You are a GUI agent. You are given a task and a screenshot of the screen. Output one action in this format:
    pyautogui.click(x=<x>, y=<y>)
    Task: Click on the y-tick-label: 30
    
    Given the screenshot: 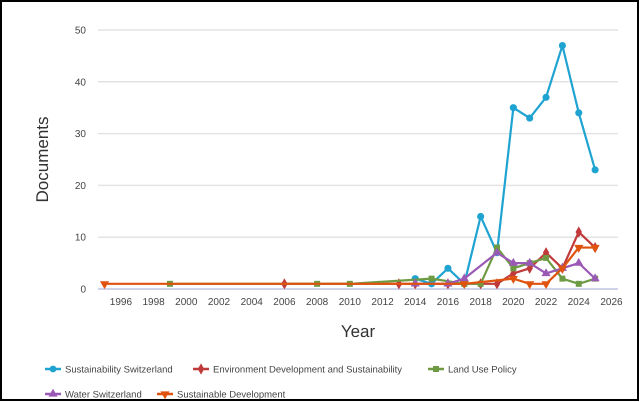 What is the action you would take?
    pyautogui.click(x=80, y=134)
    